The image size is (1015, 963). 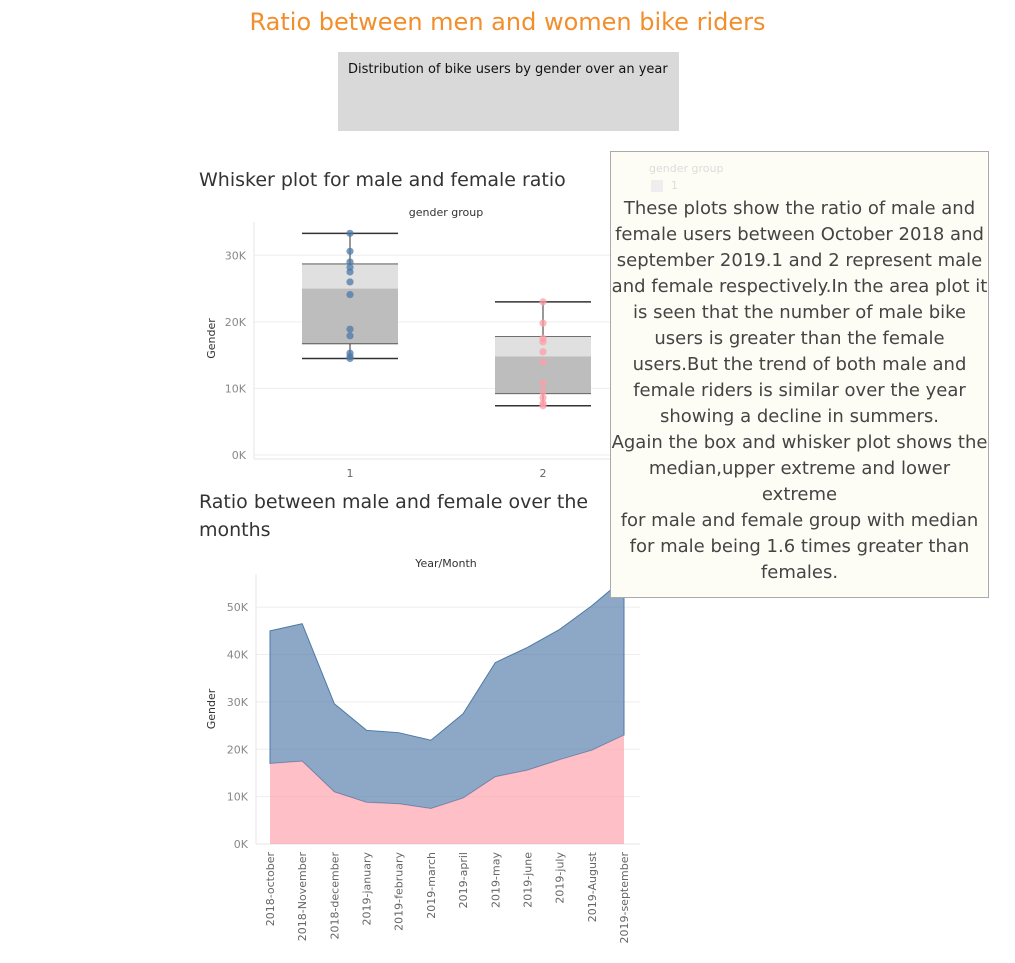 What do you see at coordinates (334, 896) in the screenshot?
I see `x-tick-label: 2018-december` at bounding box center [334, 896].